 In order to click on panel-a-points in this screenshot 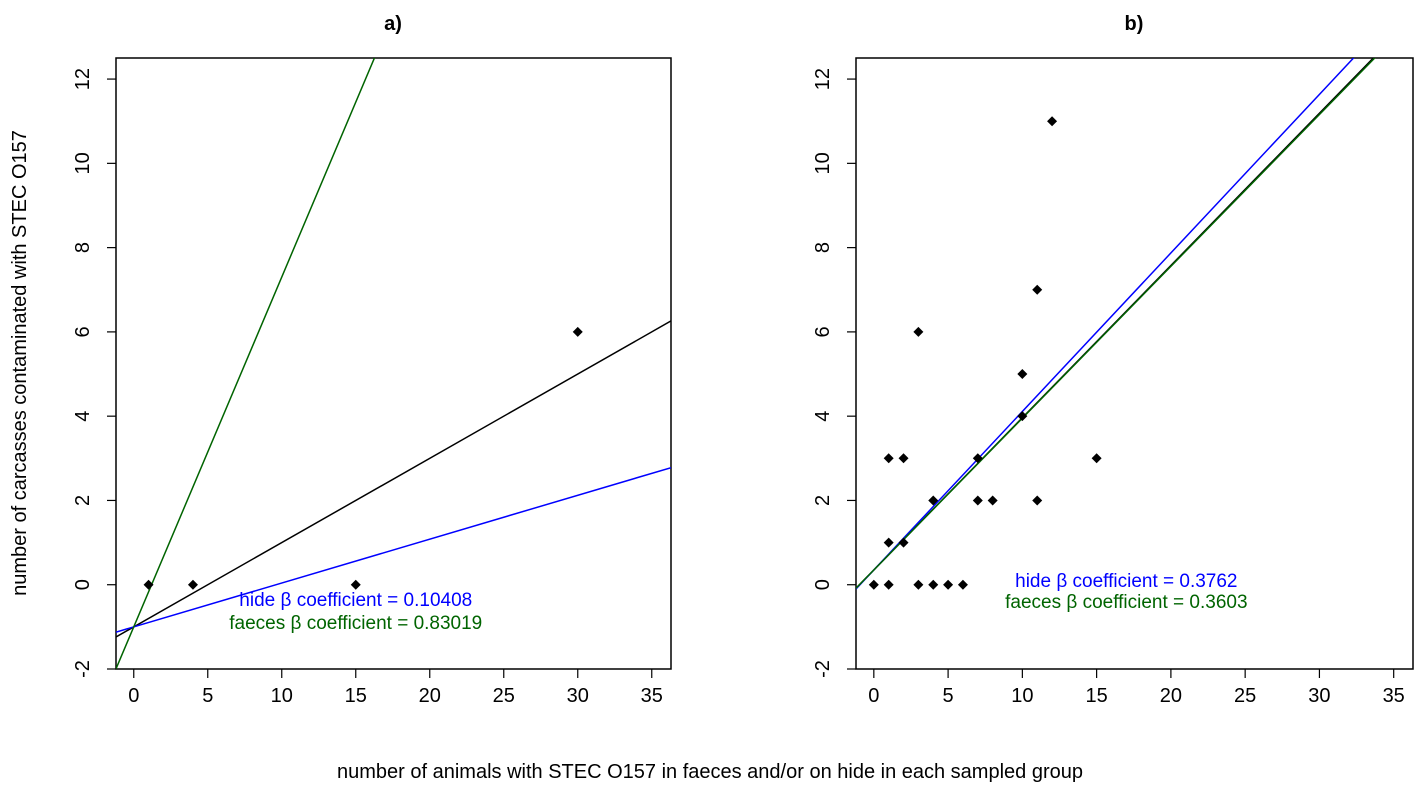, I will do `click(363, 458)`.